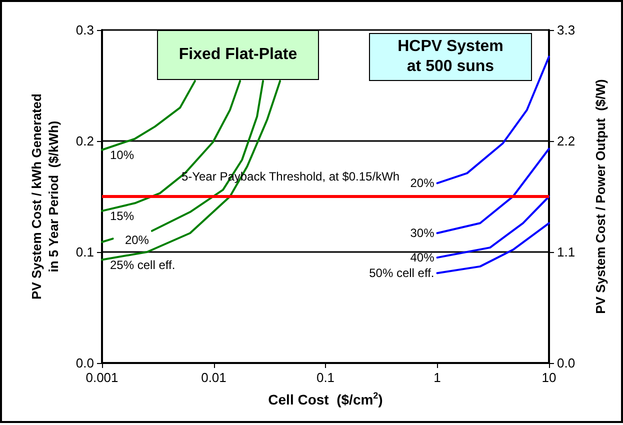 The image size is (623, 425). I want to click on y2-axis-title: PV System Cost / Power Output ($/W), so click(600, 196).